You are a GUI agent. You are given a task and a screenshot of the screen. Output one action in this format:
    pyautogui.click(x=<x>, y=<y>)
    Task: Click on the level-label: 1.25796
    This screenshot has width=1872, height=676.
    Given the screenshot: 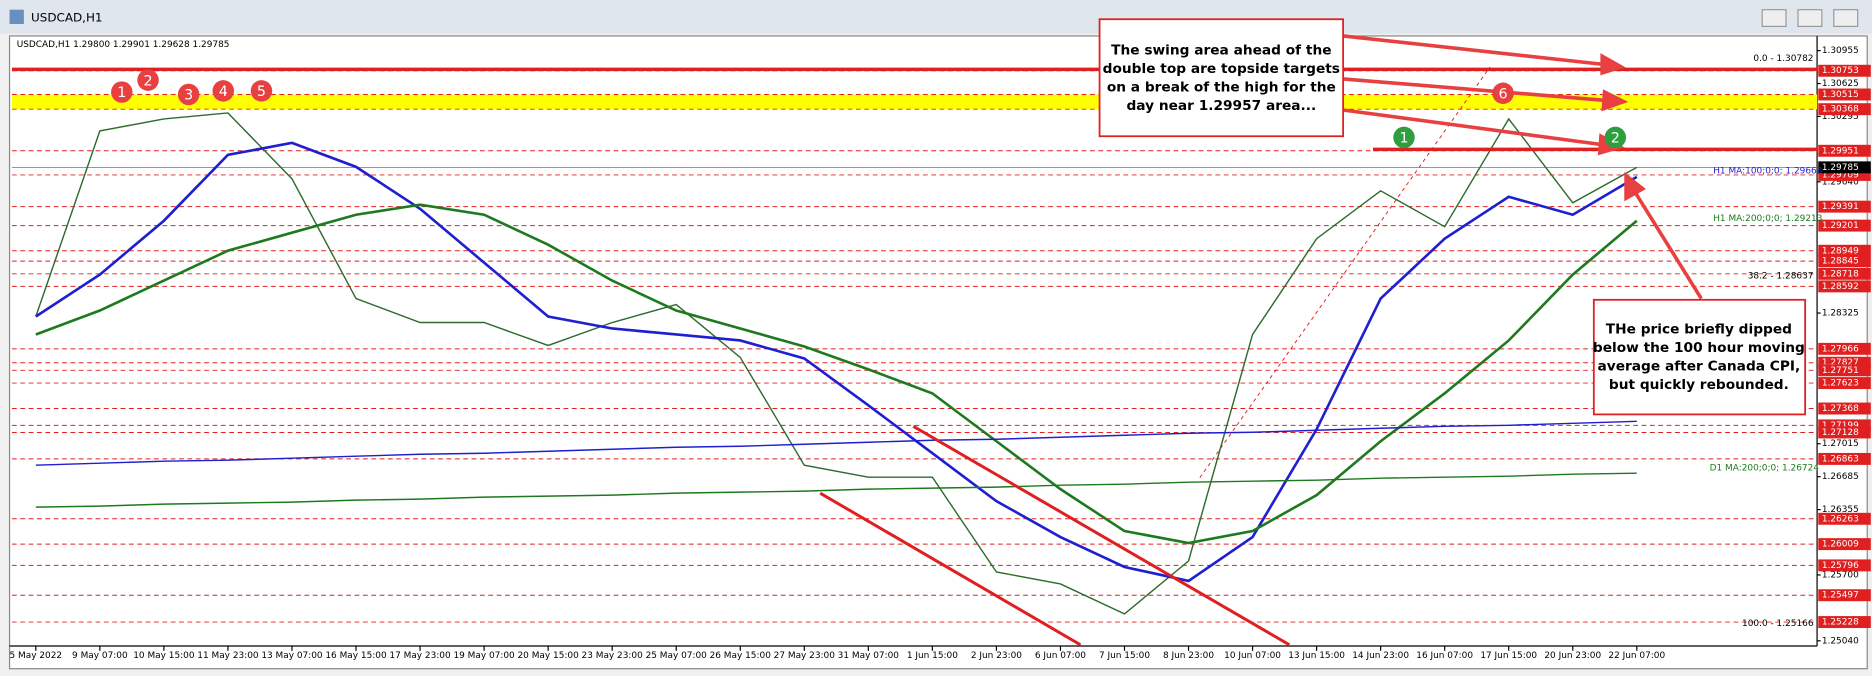 What is the action you would take?
    pyautogui.click(x=1840, y=566)
    